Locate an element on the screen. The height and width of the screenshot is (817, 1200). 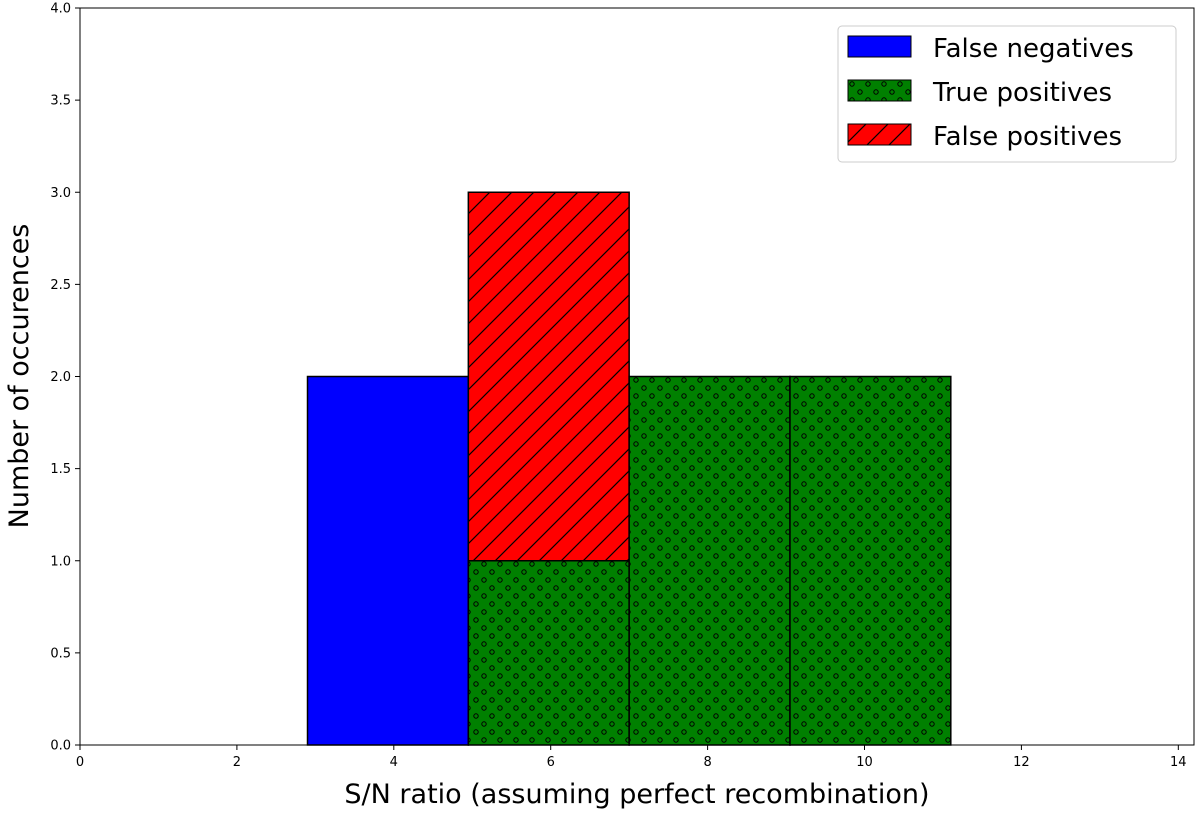
x-tick-label: 8 is located at coordinates (707, 762).